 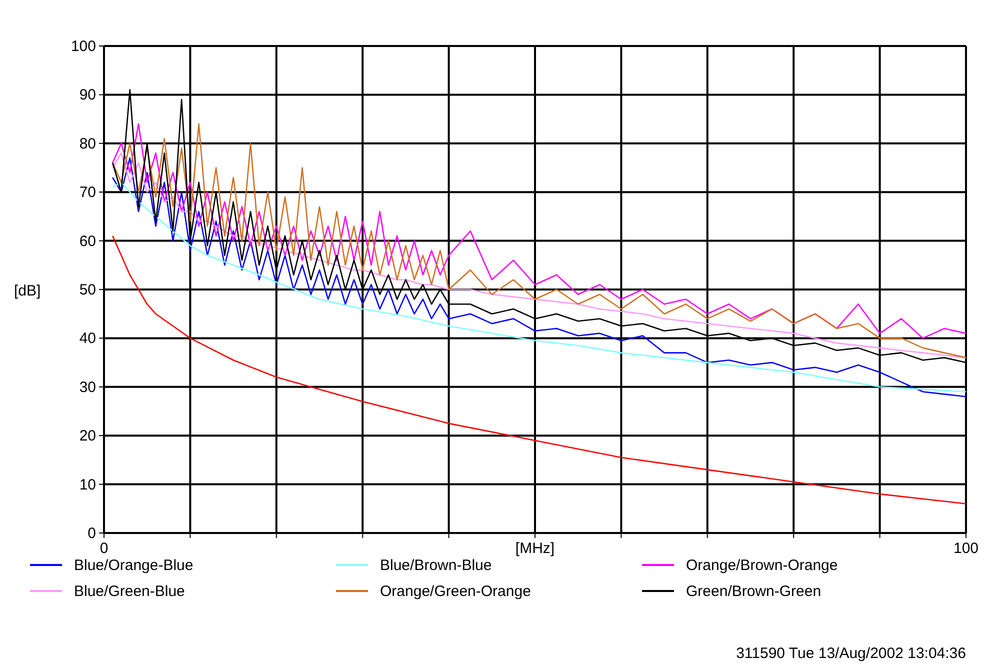 What do you see at coordinates (87, 143) in the screenshot?
I see `y-tick-label: 80` at bounding box center [87, 143].